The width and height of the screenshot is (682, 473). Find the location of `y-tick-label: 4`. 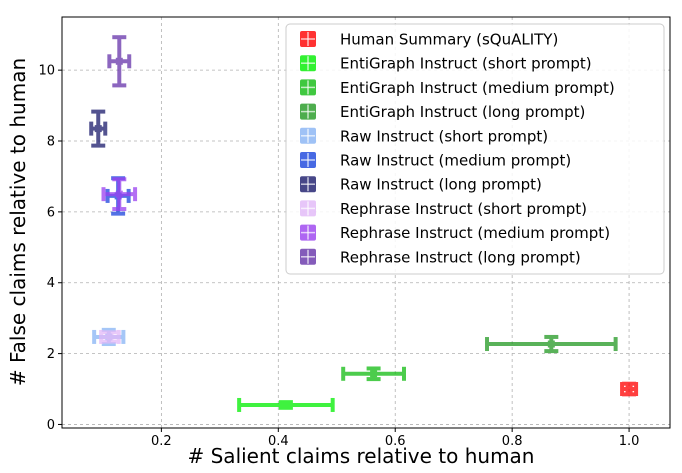

y-tick-label: 4 is located at coordinates (51, 283).